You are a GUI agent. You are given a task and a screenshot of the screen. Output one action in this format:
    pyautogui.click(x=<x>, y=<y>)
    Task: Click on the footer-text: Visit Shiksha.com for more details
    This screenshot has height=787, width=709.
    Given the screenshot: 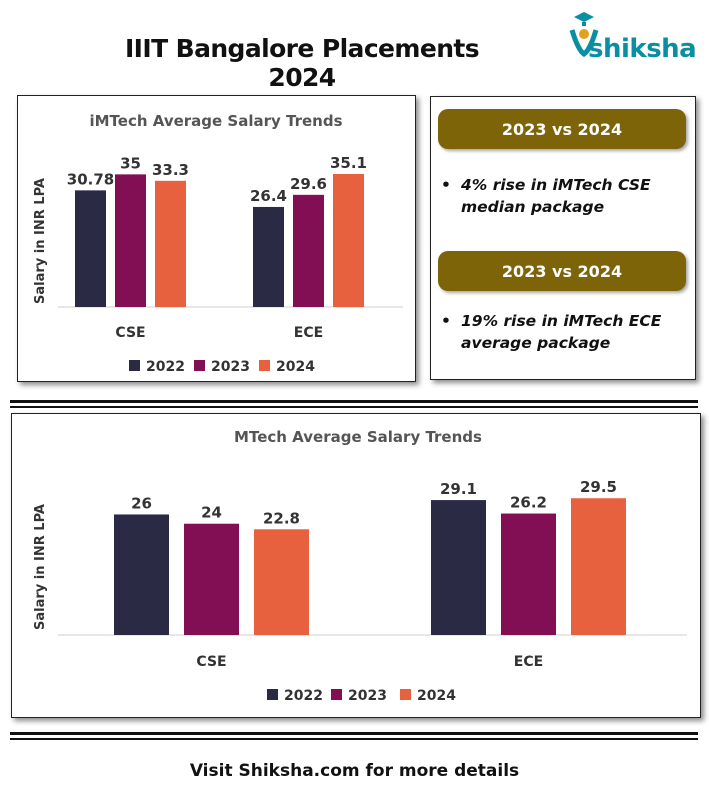 What is the action you would take?
    pyautogui.click(x=354, y=771)
    